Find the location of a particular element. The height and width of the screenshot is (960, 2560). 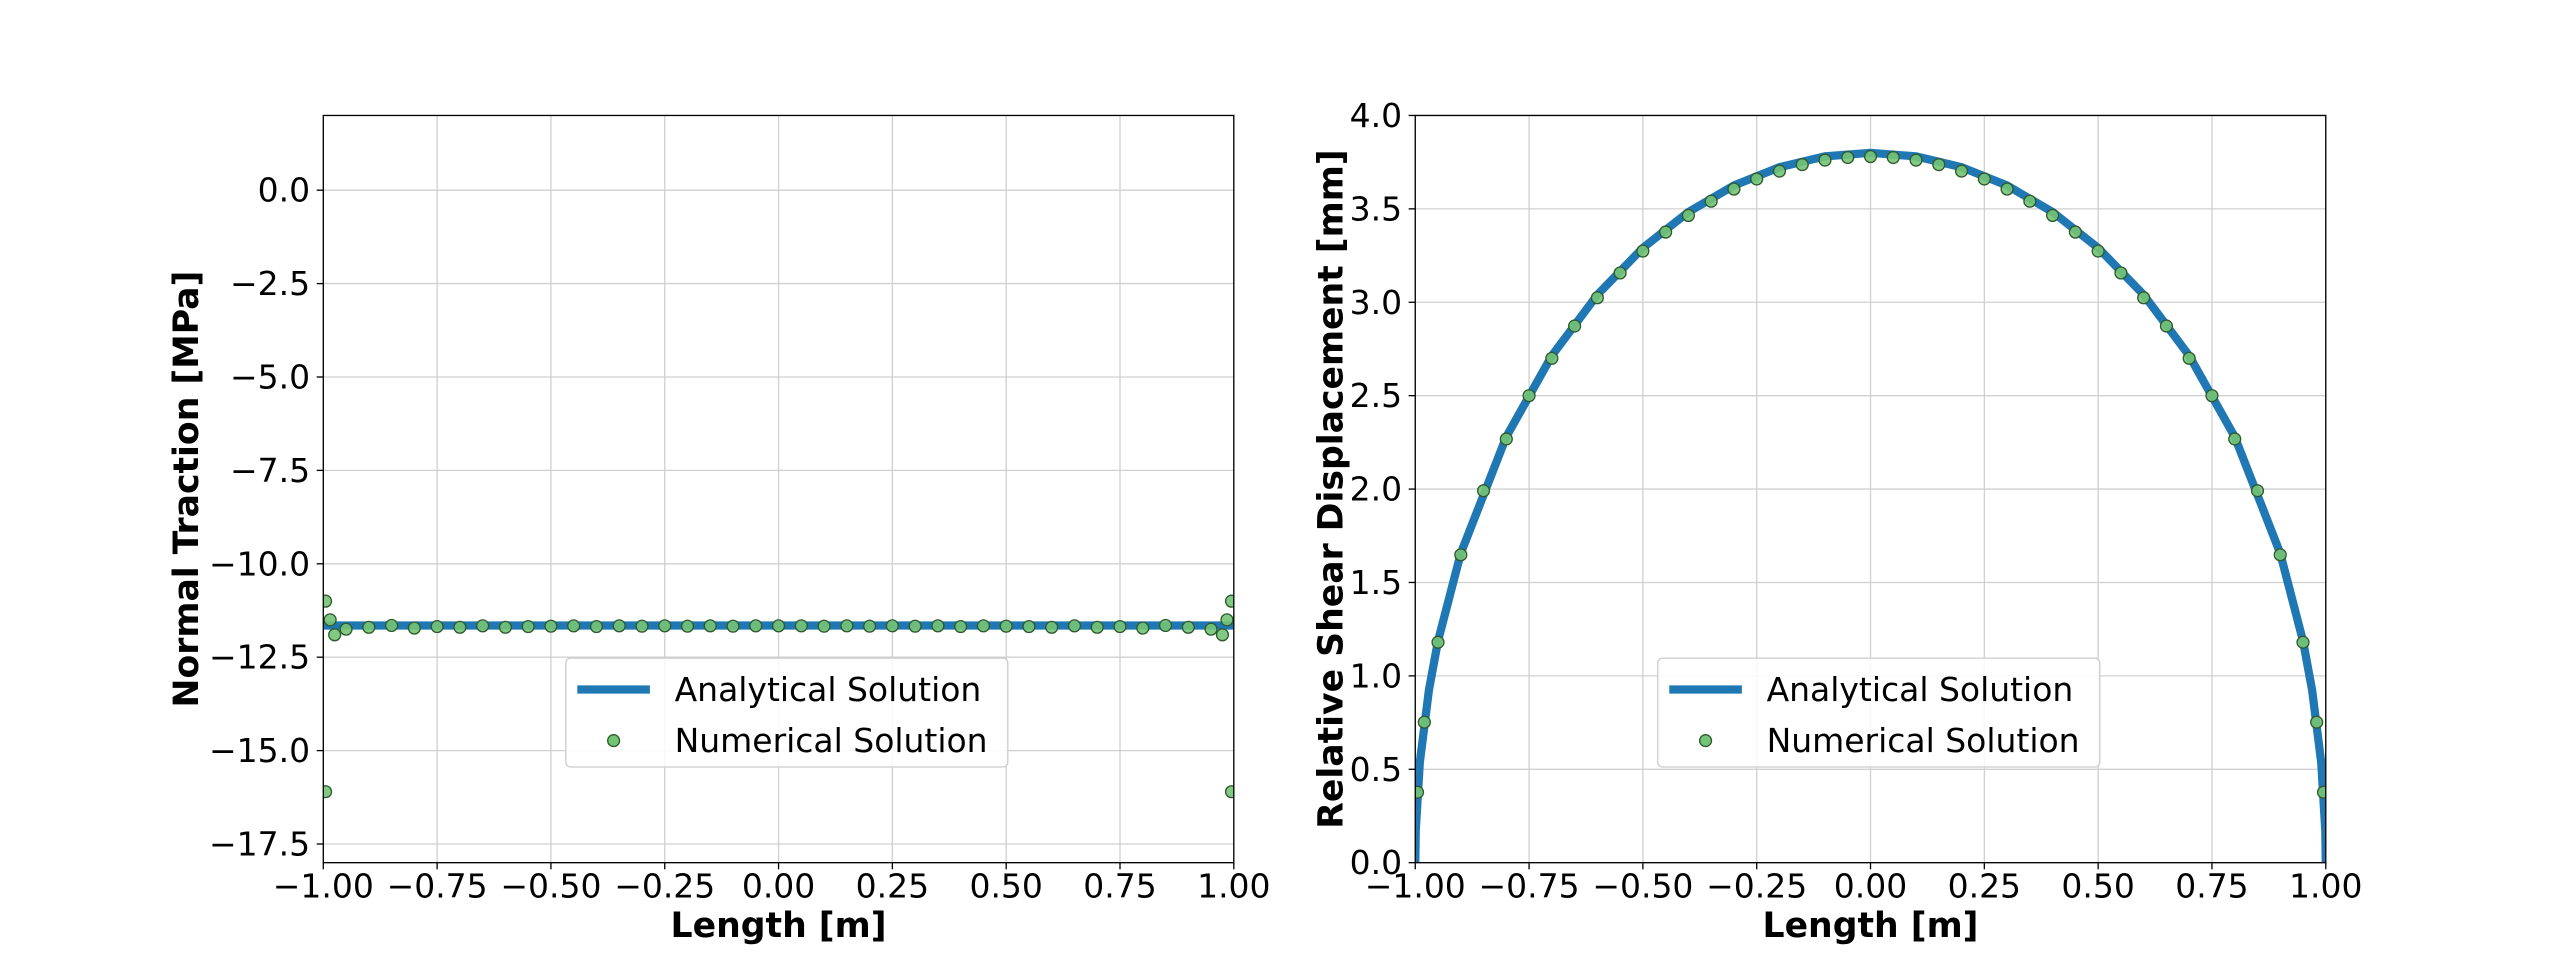

y-tick-label: 2.5 is located at coordinates (1376, 395).